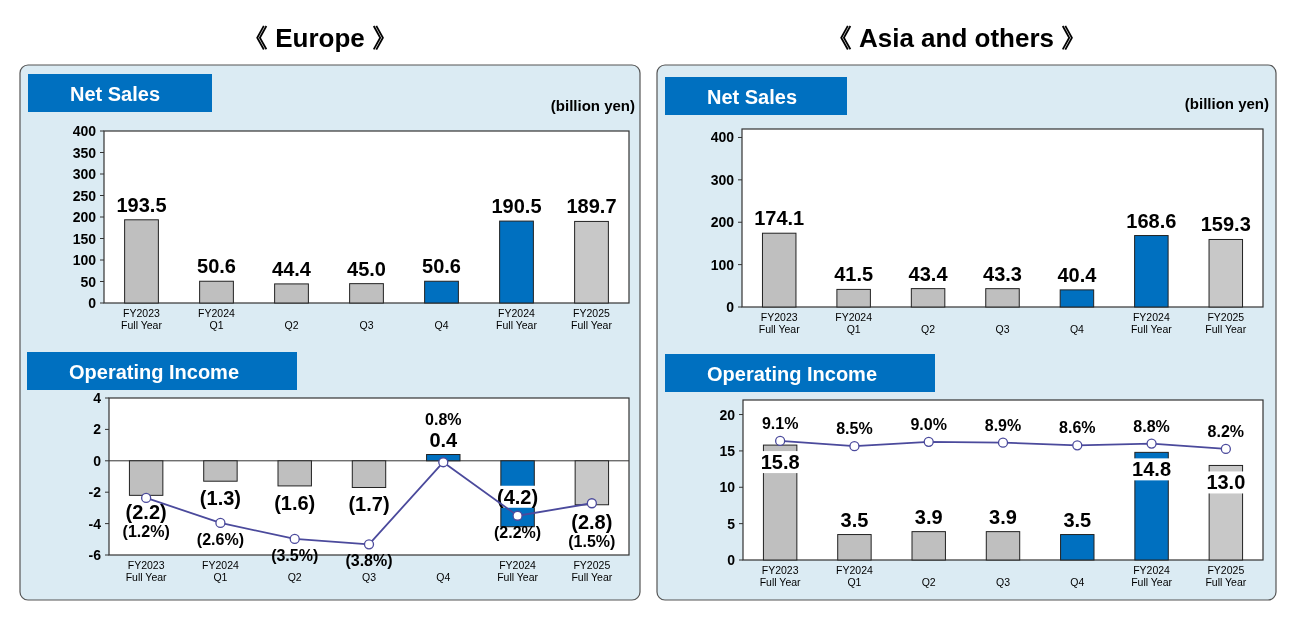 The height and width of the screenshot is (641, 1300). What do you see at coordinates (154, 372) in the screenshot?
I see `chart-title: Operating Income` at bounding box center [154, 372].